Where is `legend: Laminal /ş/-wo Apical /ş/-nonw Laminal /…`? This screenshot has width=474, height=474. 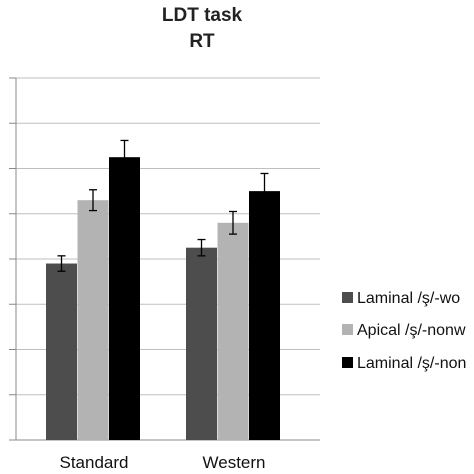 legend: Laminal /ş/-wo Apical /ş/-nonw Laminal /… is located at coordinates (404, 331).